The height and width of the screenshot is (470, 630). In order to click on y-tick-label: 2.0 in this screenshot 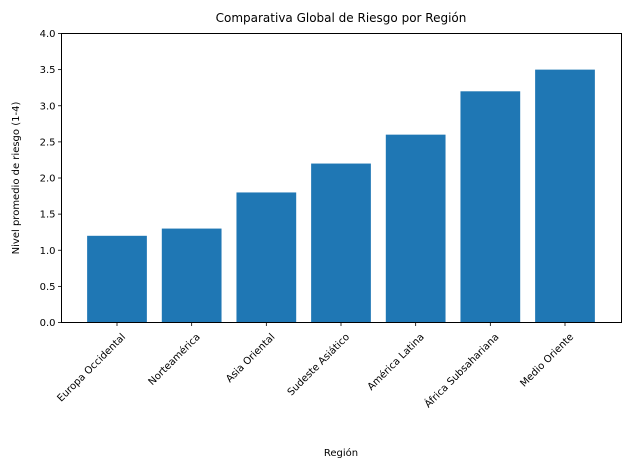, I will do `click(48, 179)`.